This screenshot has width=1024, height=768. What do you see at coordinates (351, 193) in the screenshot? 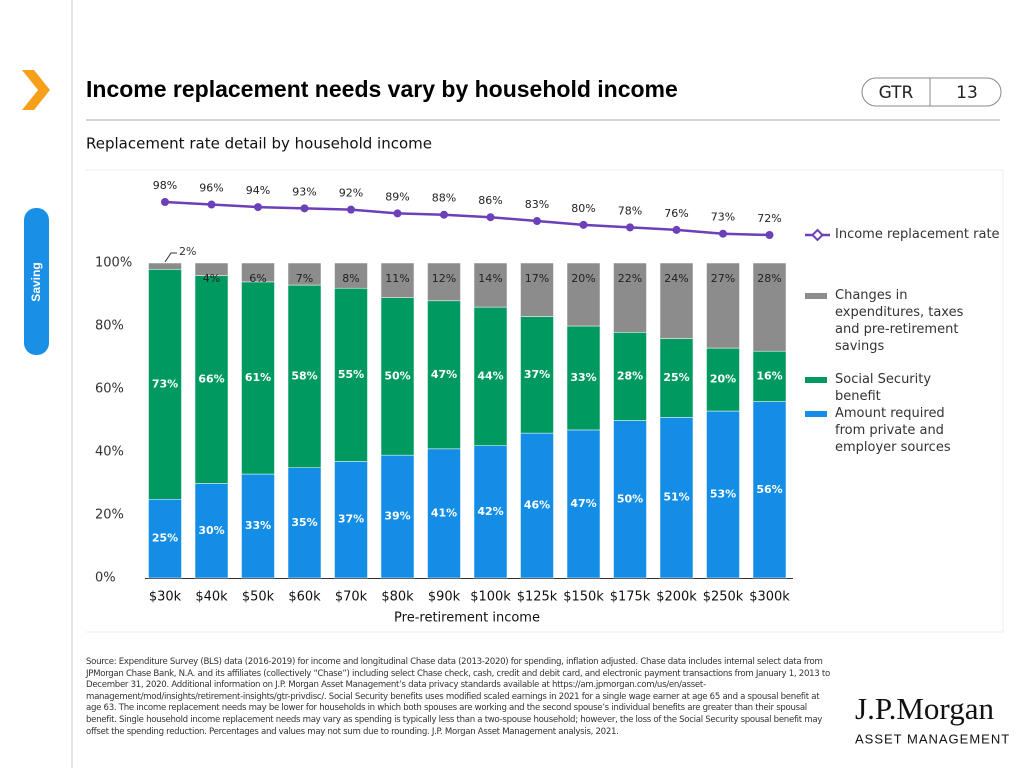
I see `line-label: 92%` at bounding box center [351, 193].